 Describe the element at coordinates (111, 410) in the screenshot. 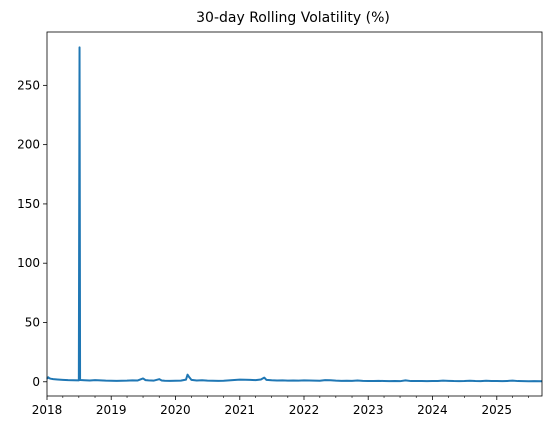

I see `x-tick-label: 2019` at that location.